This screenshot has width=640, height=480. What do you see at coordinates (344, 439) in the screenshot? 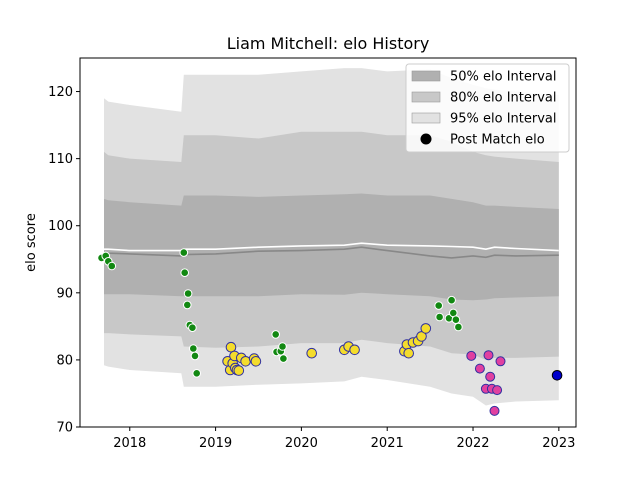
I see `x-axis-ticks: 2018 2019 2020 2021 2022 2023` at bounding box center [344, 439].